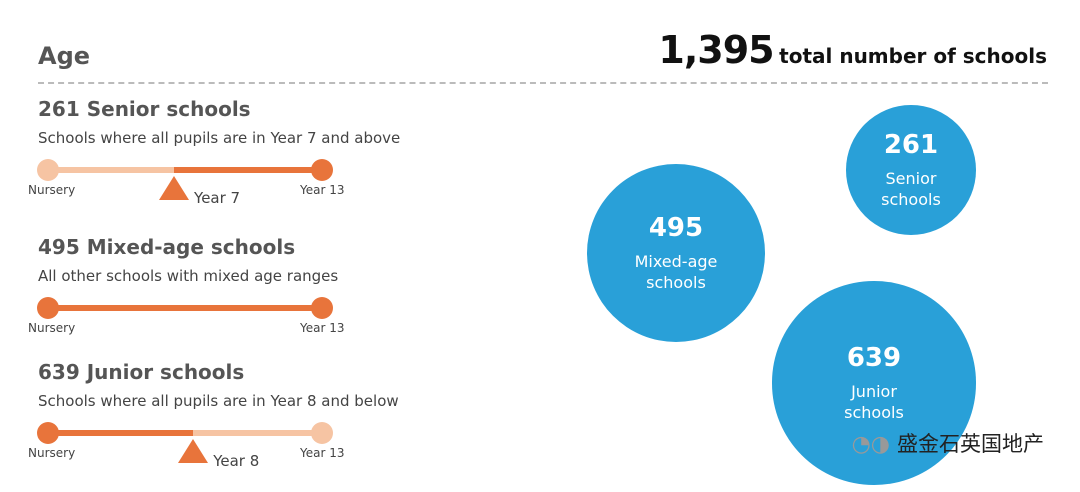  I want to click on group-name: Mixed-age schools, so click(191, 247).